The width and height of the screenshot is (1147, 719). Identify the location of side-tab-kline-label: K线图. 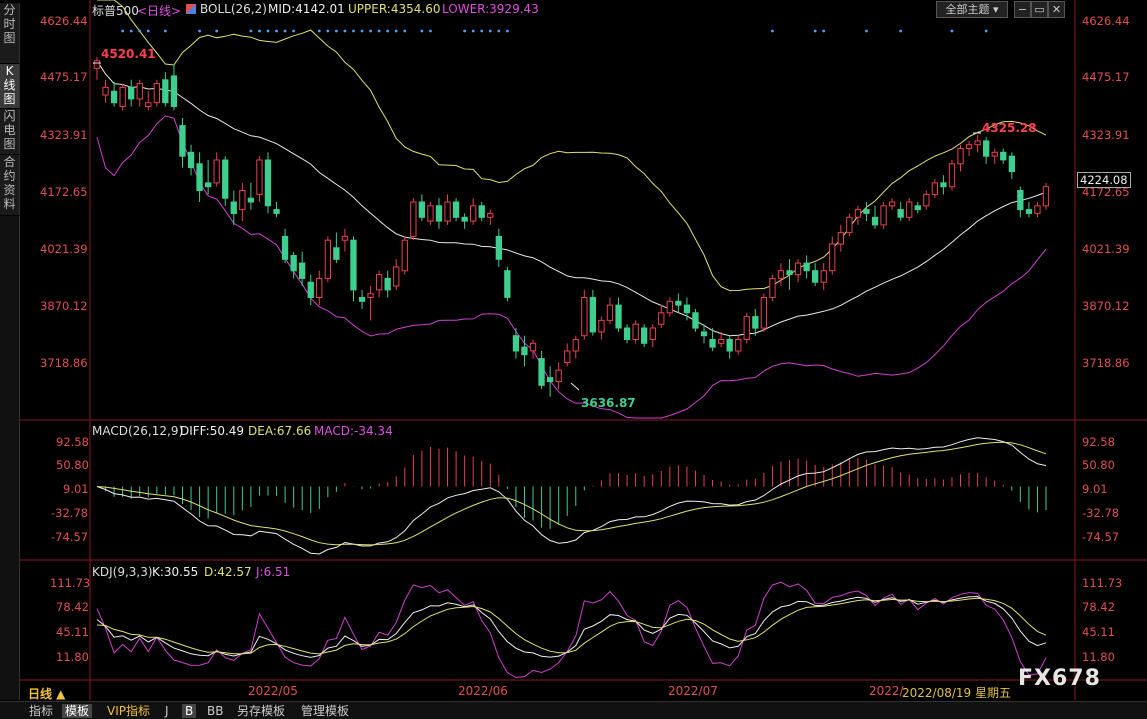
(9, 85).